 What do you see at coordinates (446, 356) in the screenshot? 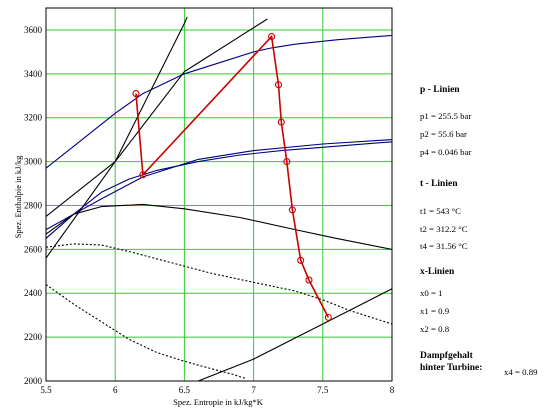
I see `steam-content-heading-1: Dampfgehalt` at bounding box center [446, 356].